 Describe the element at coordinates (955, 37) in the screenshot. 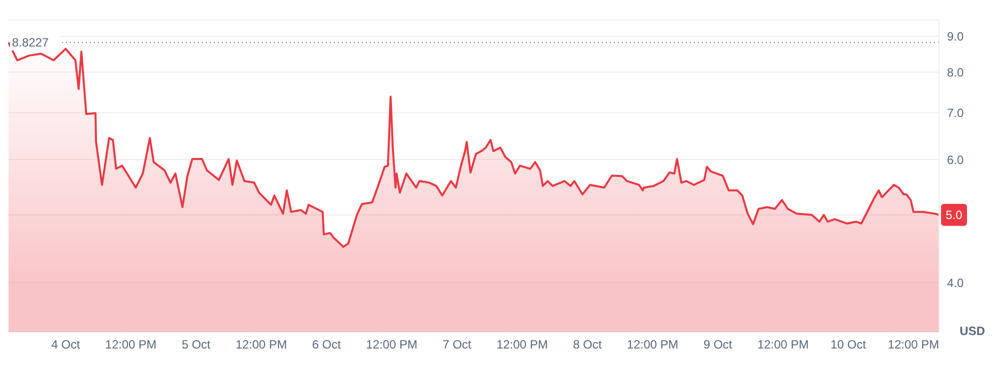

I see `y-tick-label: 9.0` at that location.